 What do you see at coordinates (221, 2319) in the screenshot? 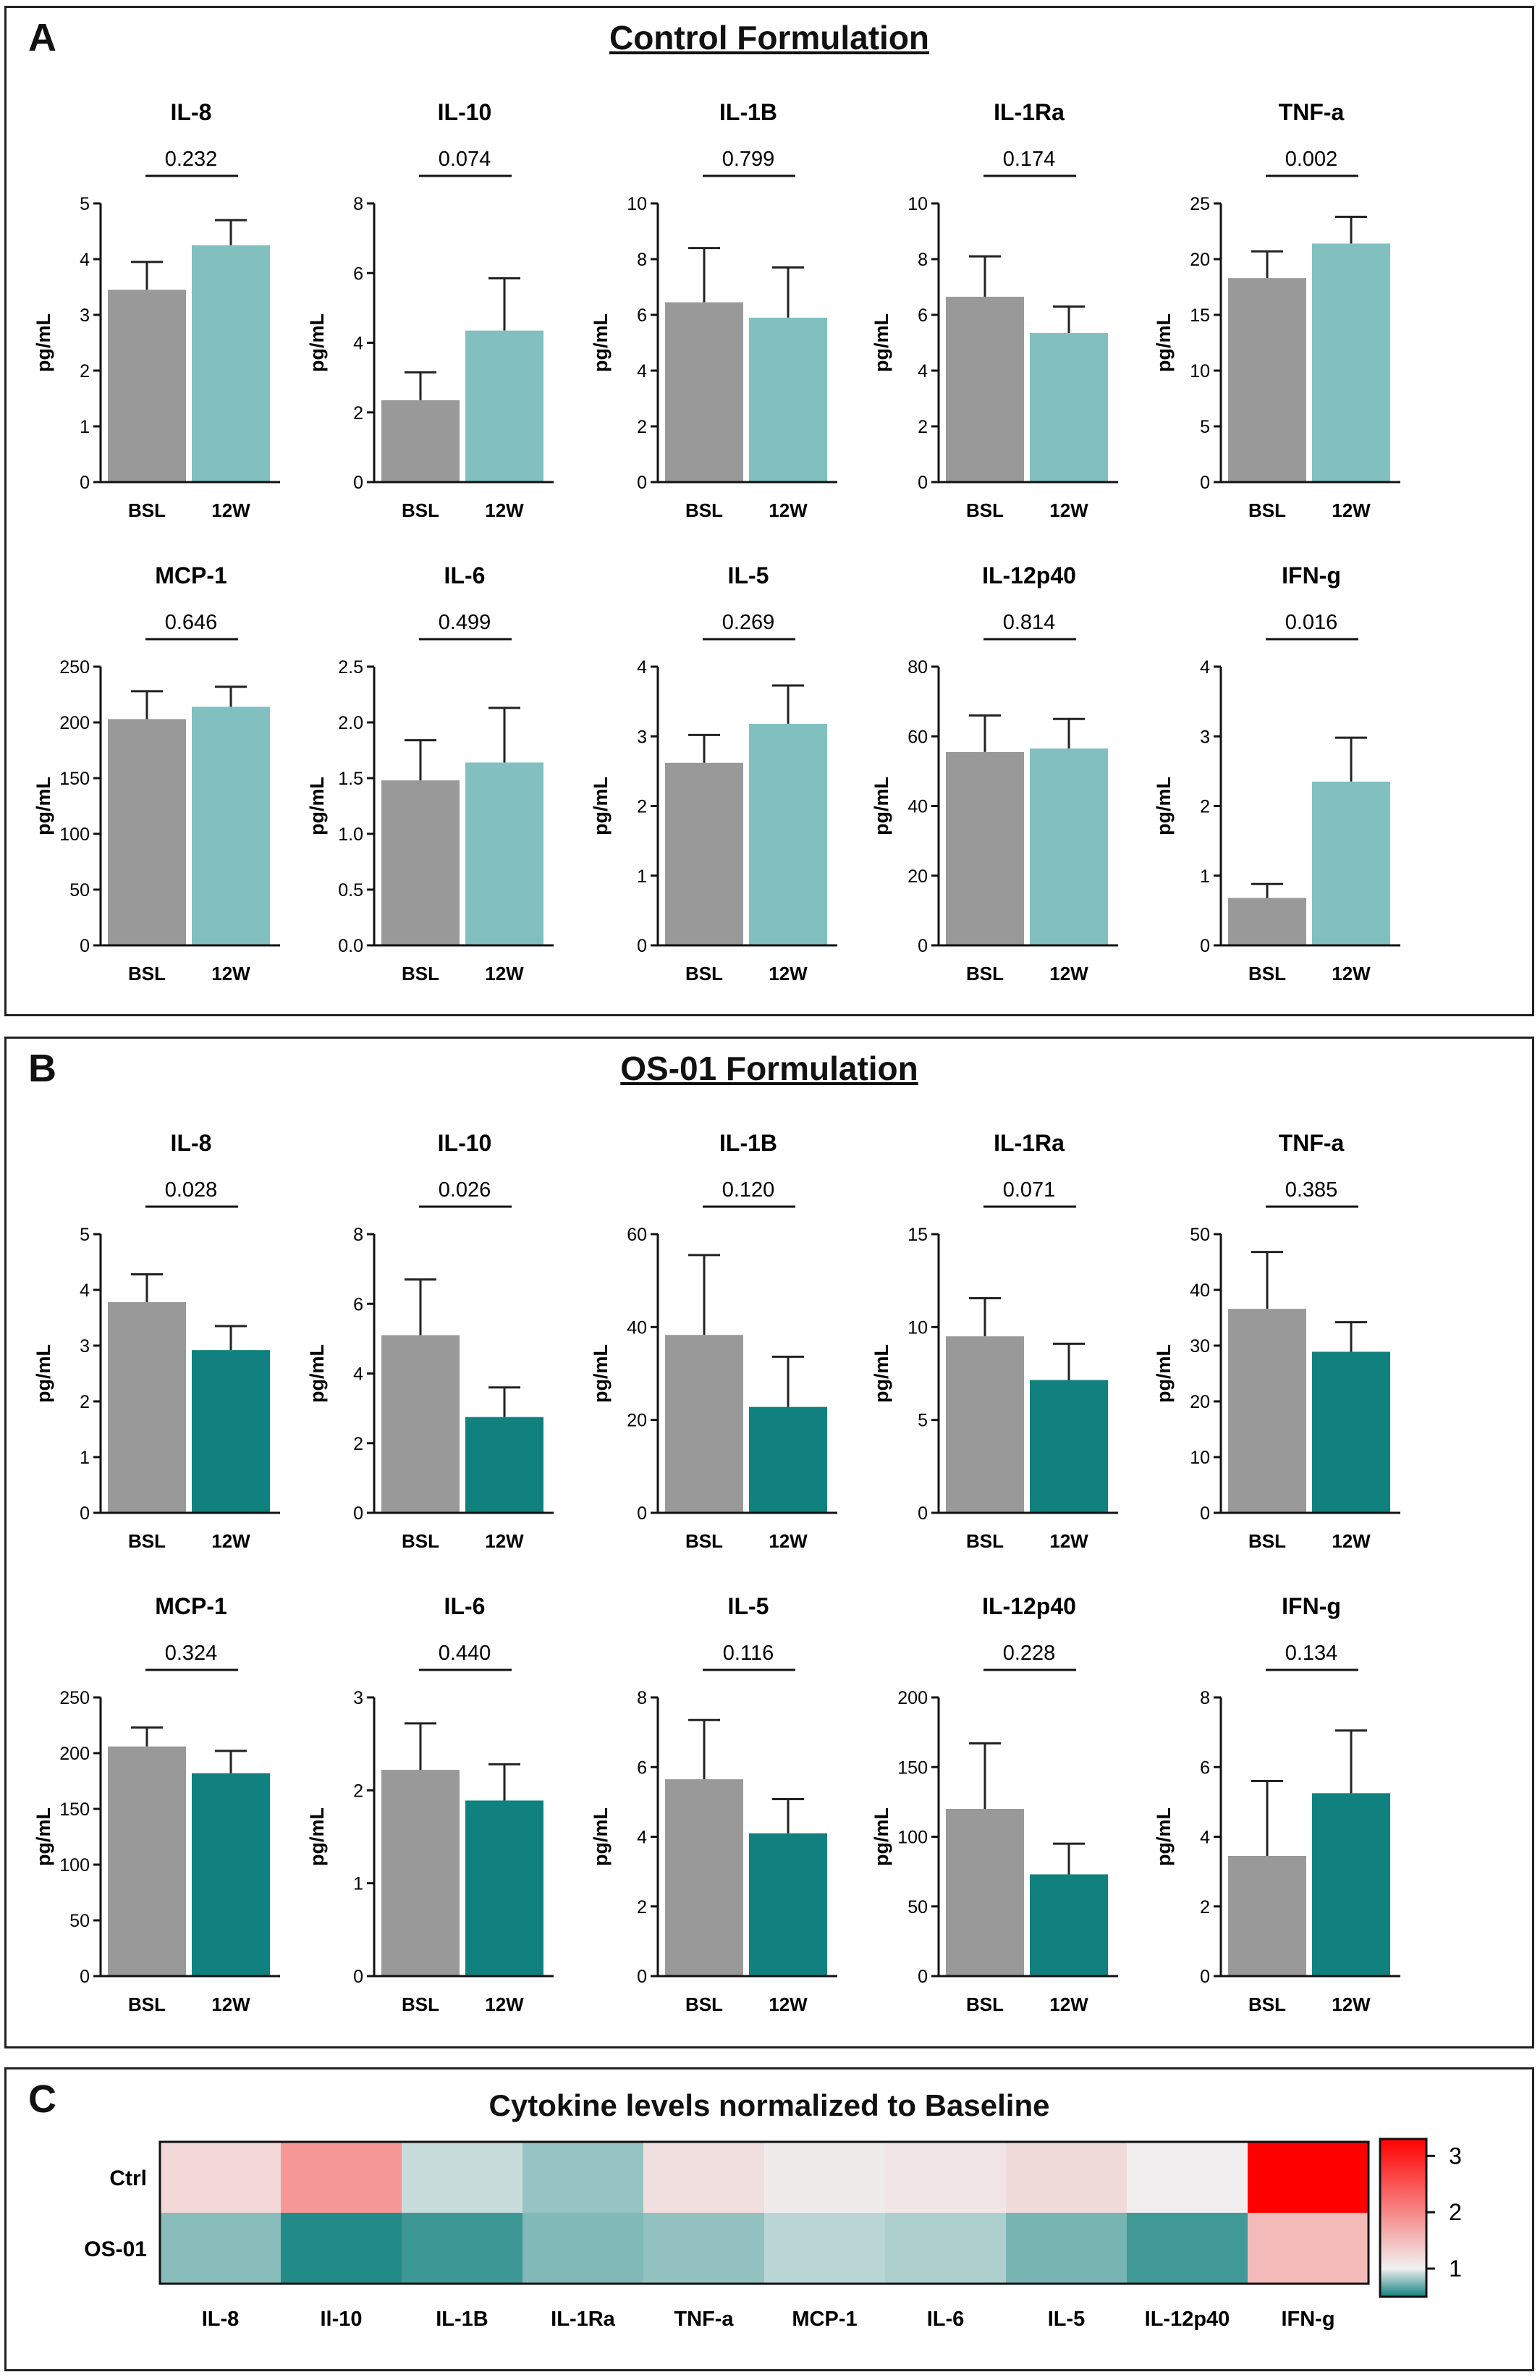
I see `heatmap-column-label: IL-8` at bounding box center [221, 2319].